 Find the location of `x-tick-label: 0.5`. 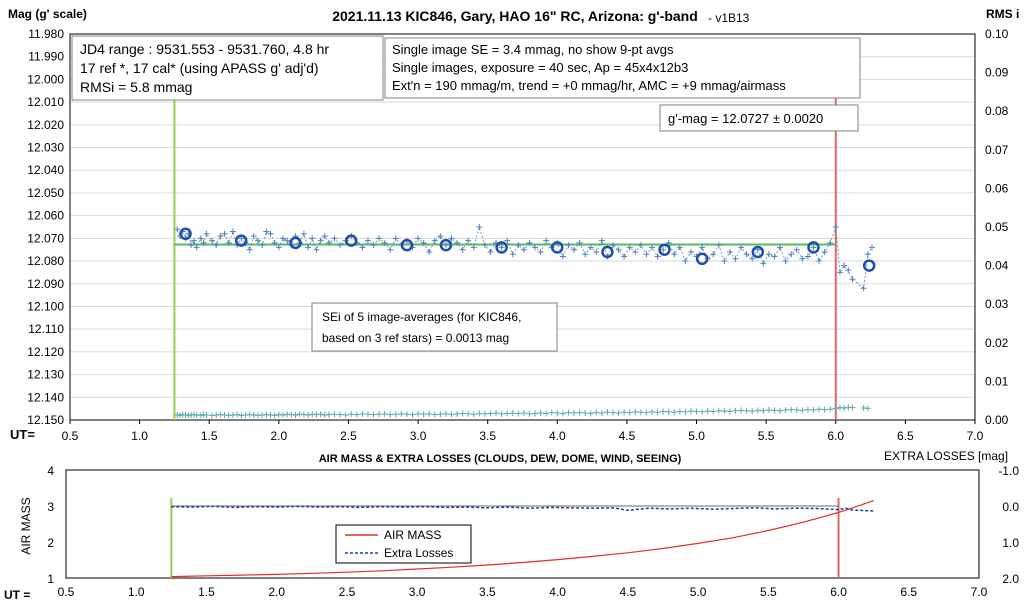

x-tick-label: 0.5 is located at coordinates (66, 592).